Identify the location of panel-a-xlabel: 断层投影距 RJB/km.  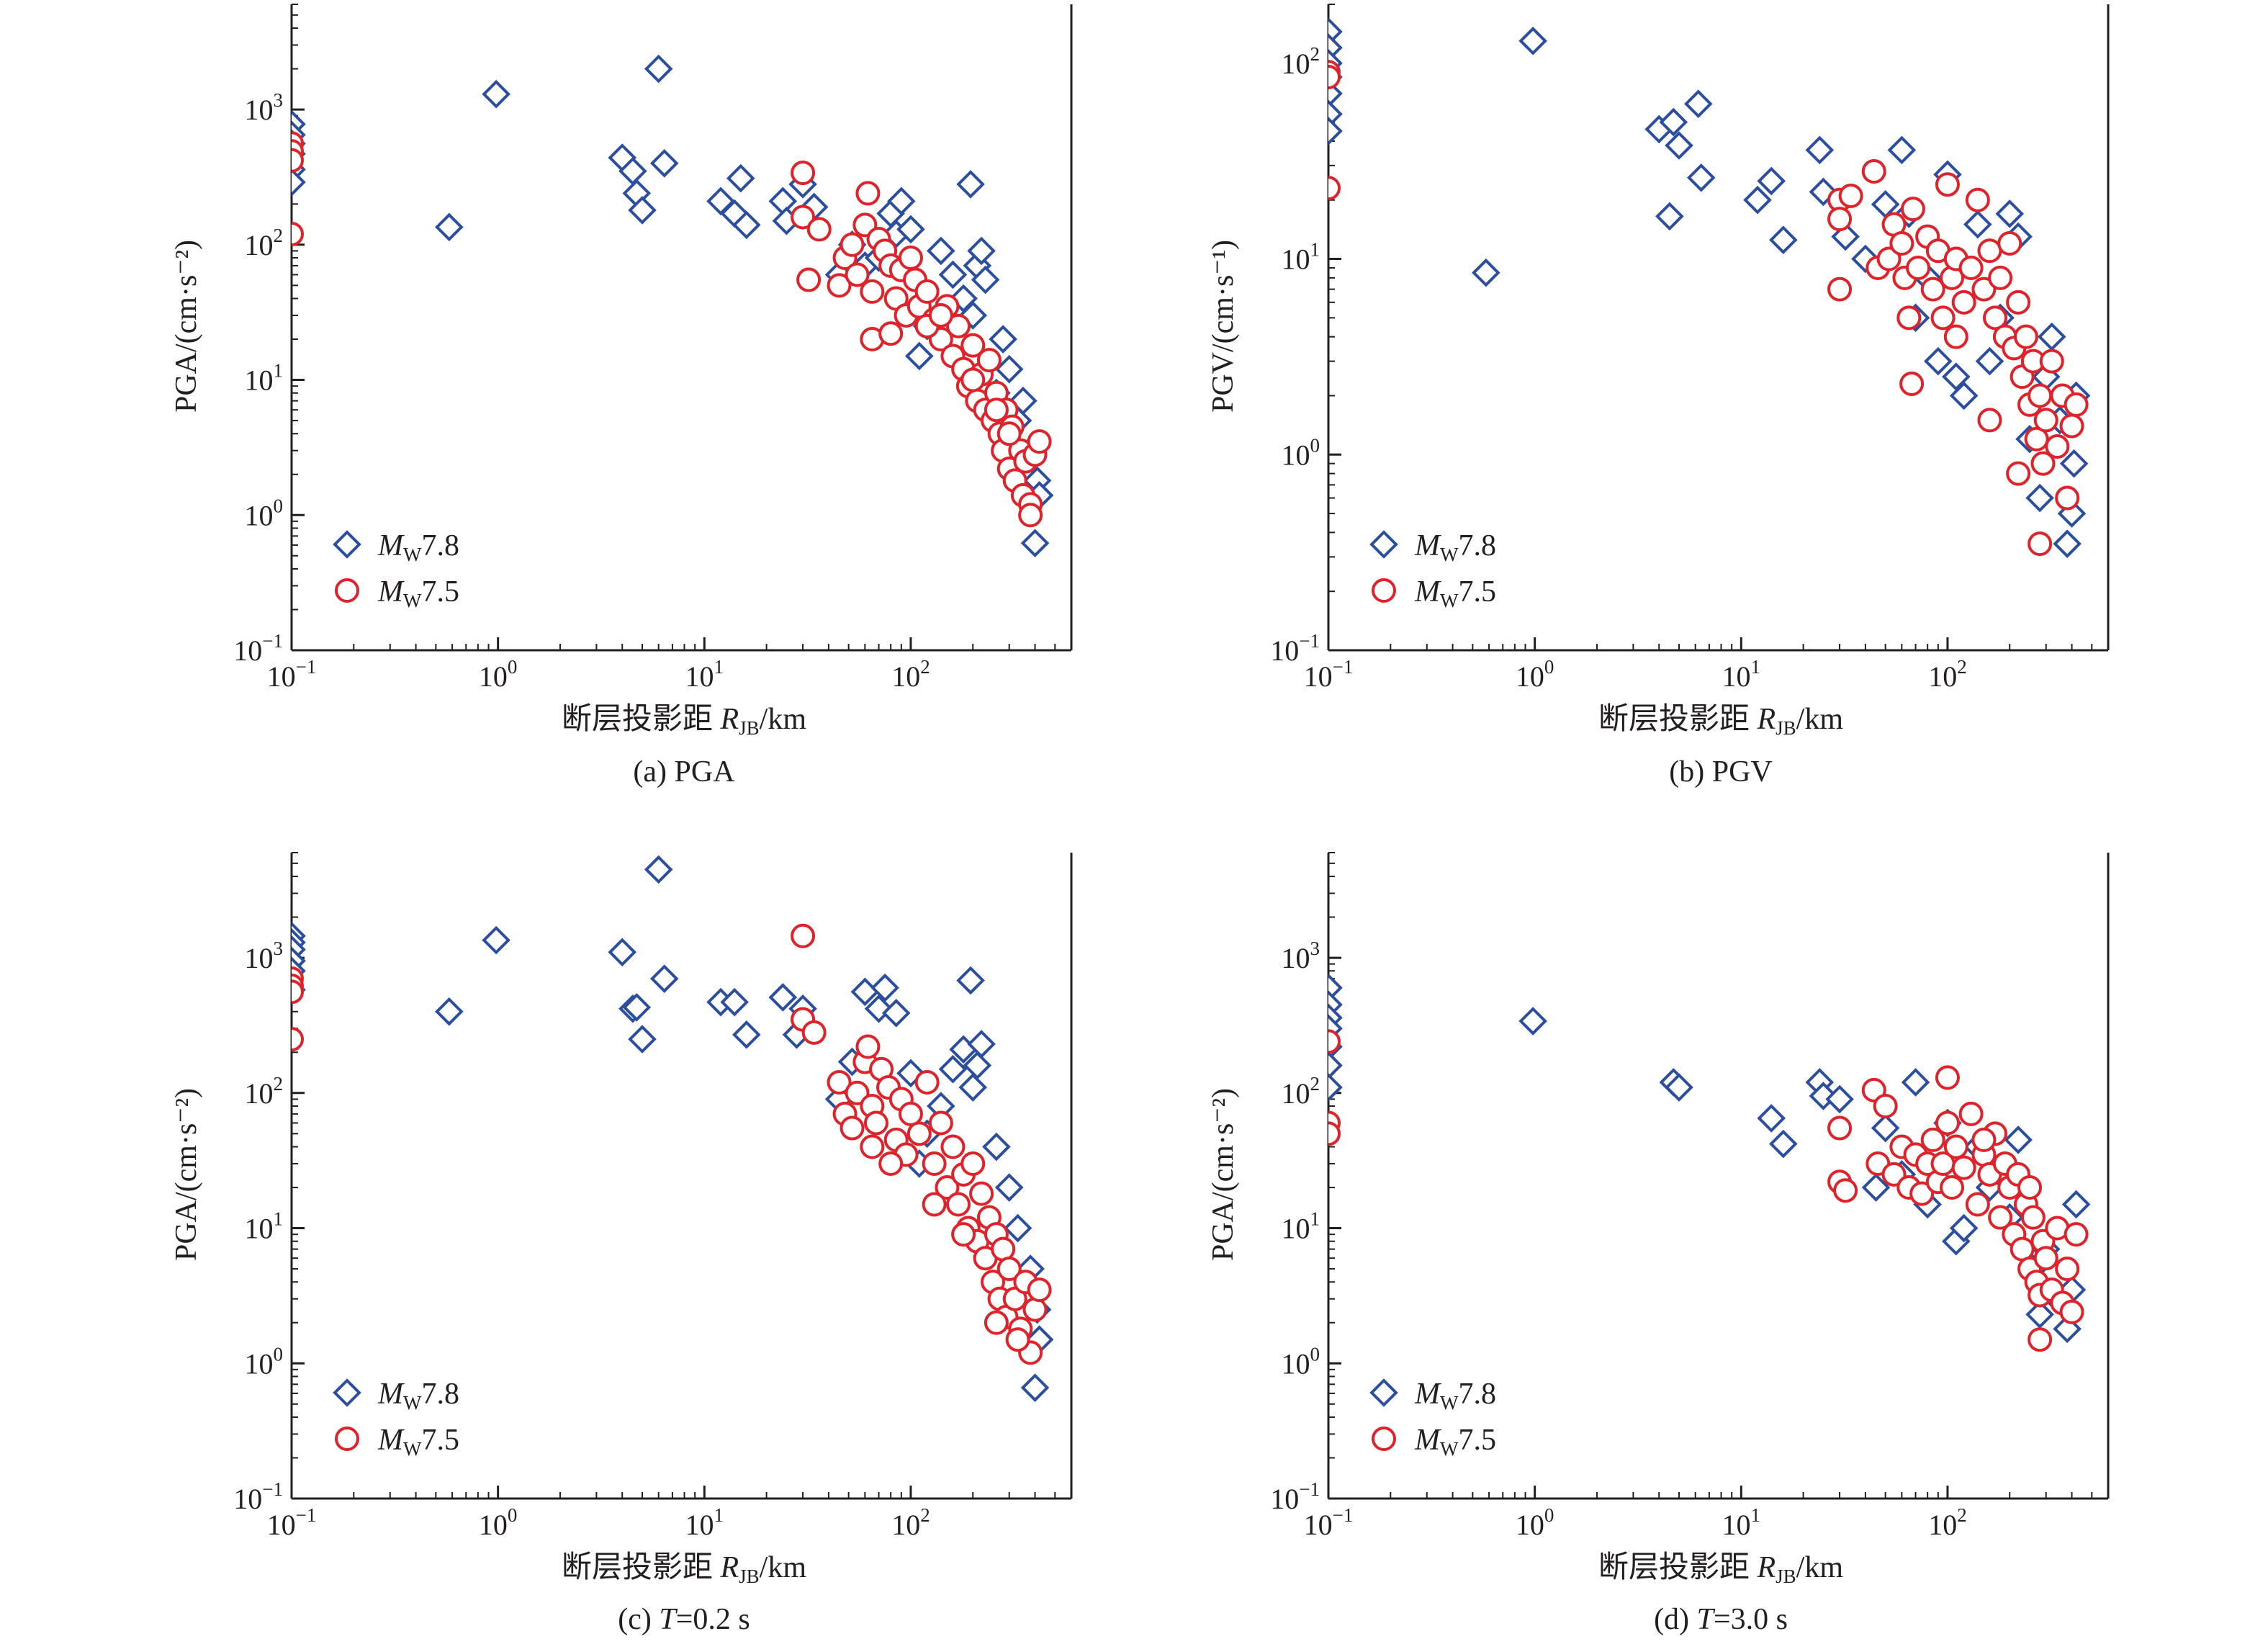
(684, 721).